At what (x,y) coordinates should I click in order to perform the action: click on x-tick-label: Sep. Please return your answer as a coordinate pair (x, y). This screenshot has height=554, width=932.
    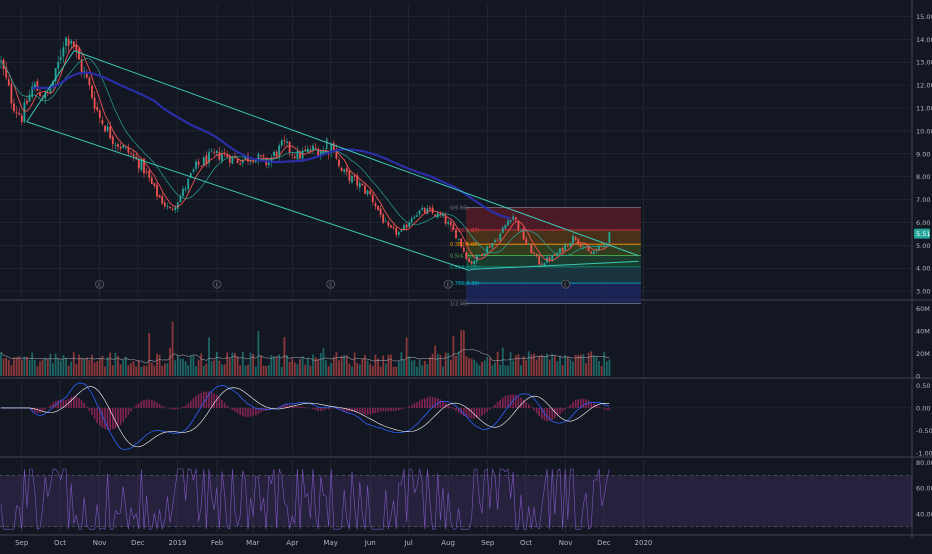
    Looking at the image, I should click on (22, 543).